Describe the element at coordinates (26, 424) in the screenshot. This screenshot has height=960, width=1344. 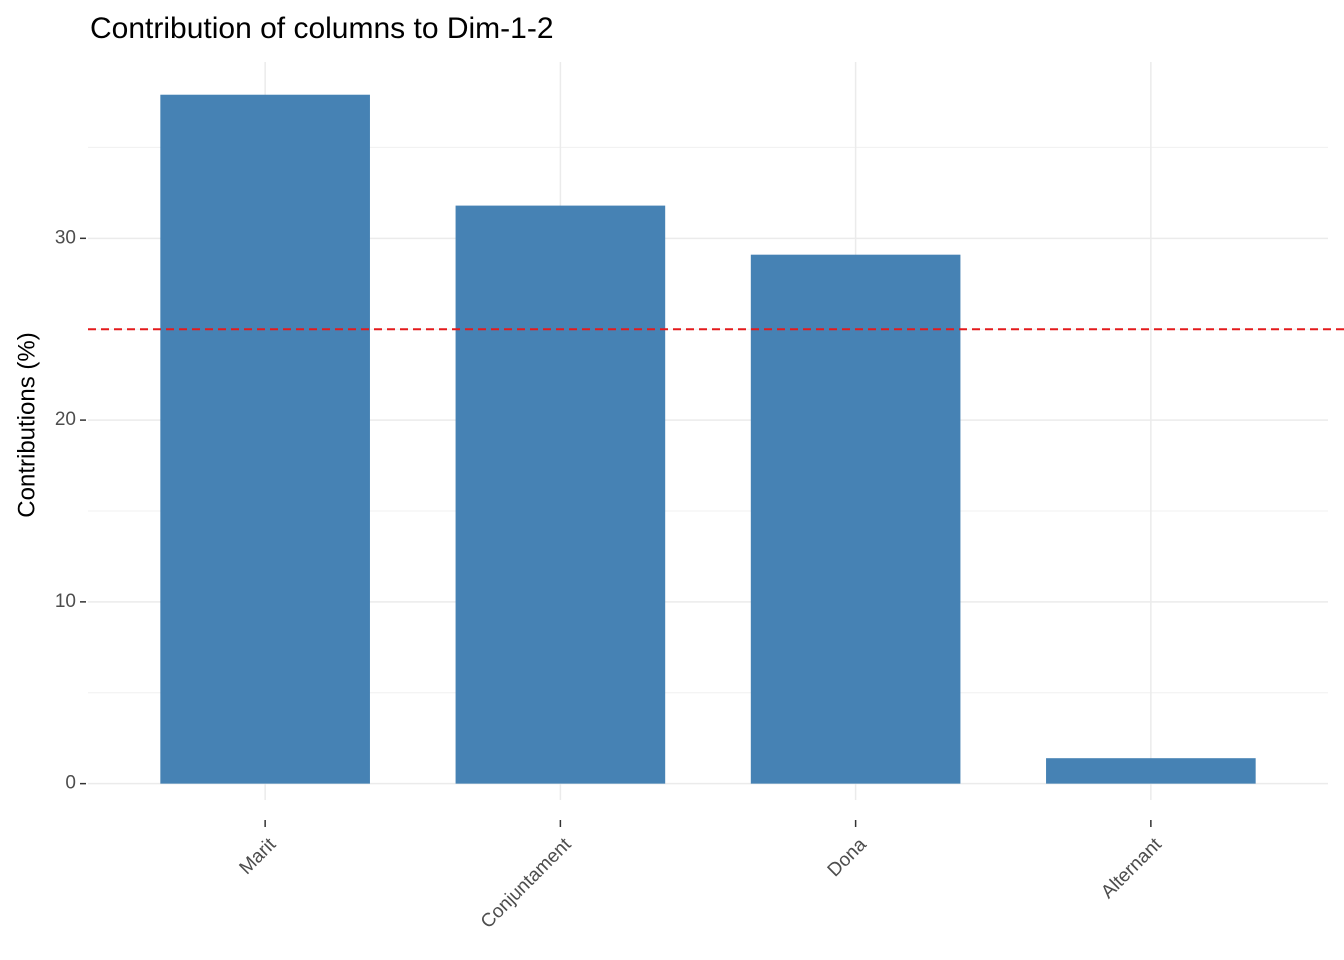
I see `y-axis-label: Contributions (%)` at that location.